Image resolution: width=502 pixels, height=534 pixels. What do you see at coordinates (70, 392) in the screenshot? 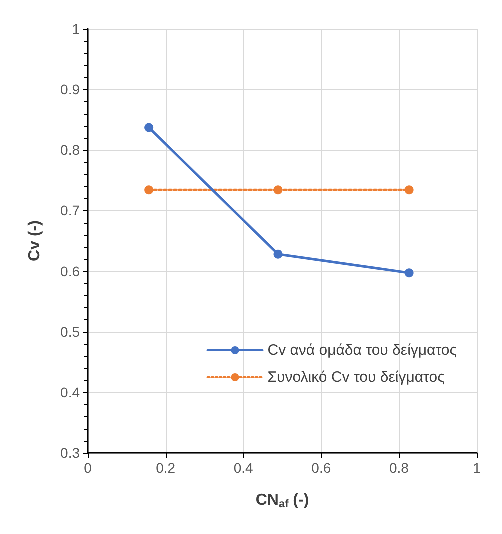
I see `y-tick-label: 0.4` at bounding box center [70, 392].